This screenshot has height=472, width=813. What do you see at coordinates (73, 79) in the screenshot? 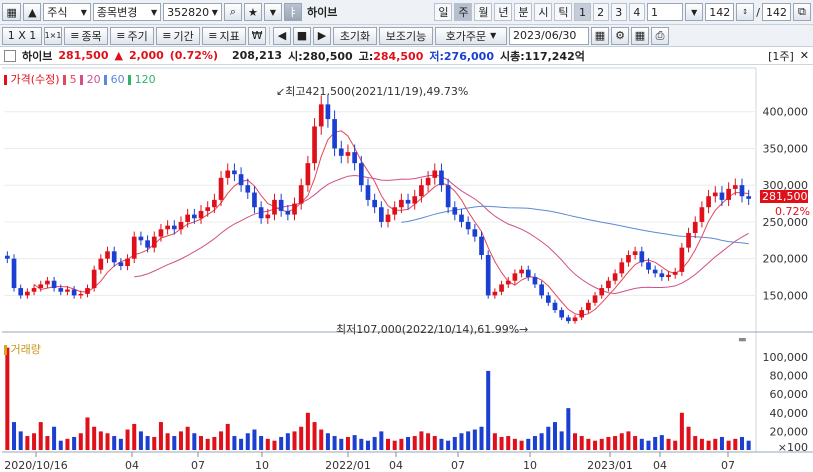
I see `legend-ma5: 5` at bounding box center [73, 79].